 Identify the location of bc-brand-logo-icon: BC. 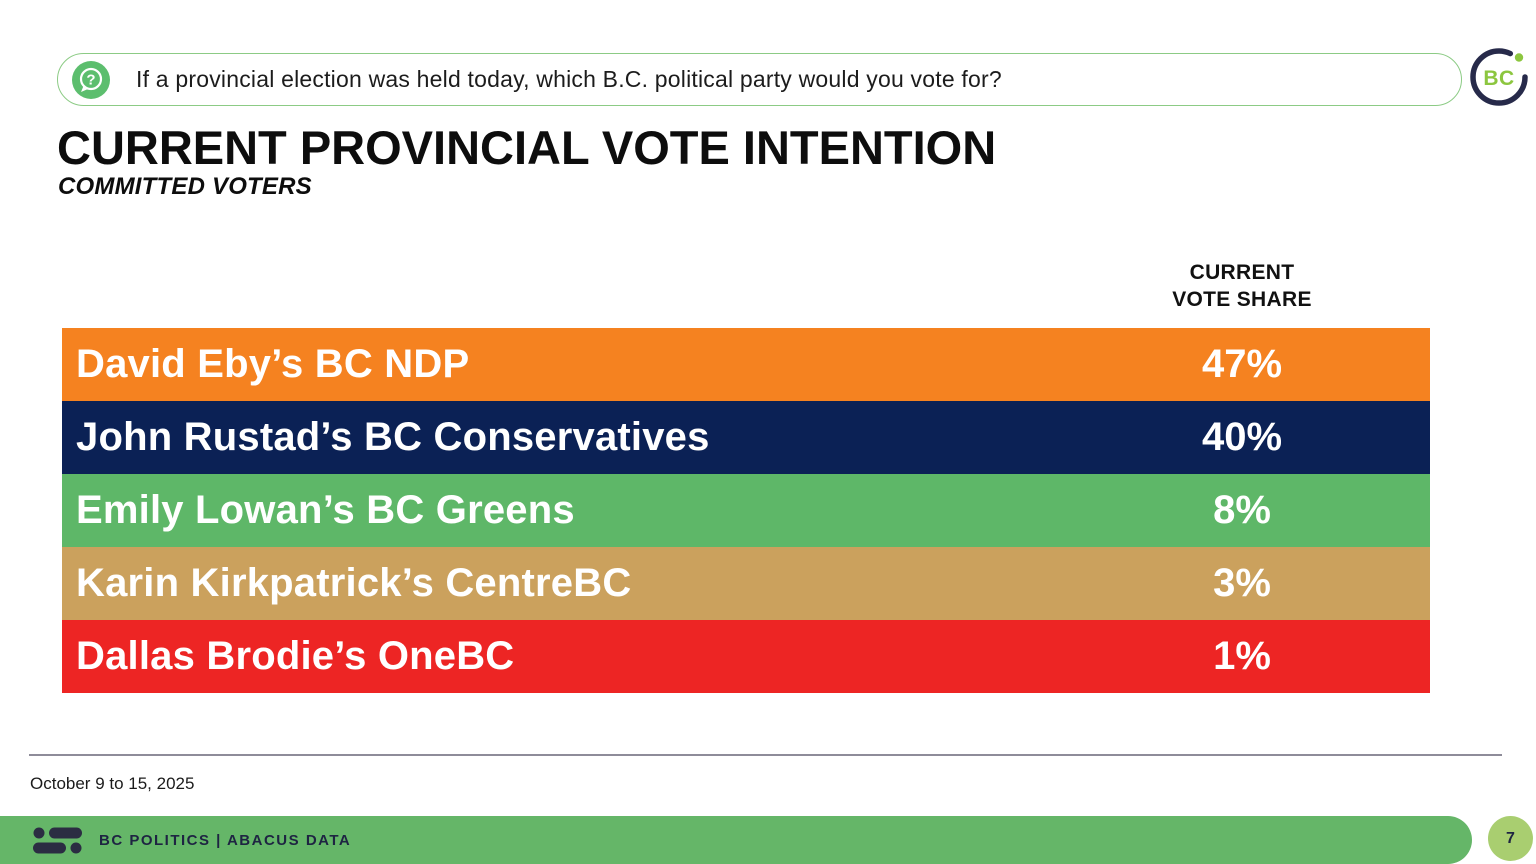
(1499, 77).